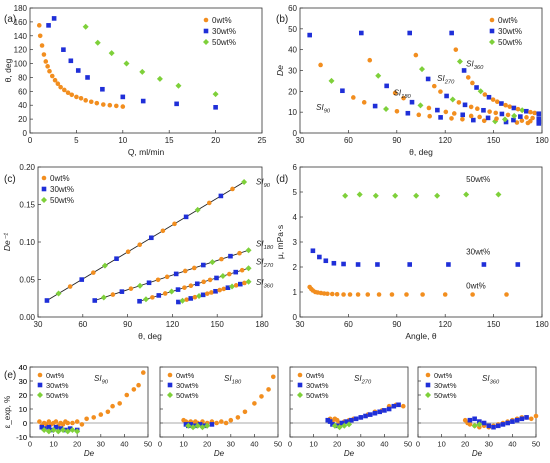 The height and width of the screenshot is (463, 550). Describe the element at coordinates (445, 395) in the screenshot. I see `legend-label: 50wt%` at that location.